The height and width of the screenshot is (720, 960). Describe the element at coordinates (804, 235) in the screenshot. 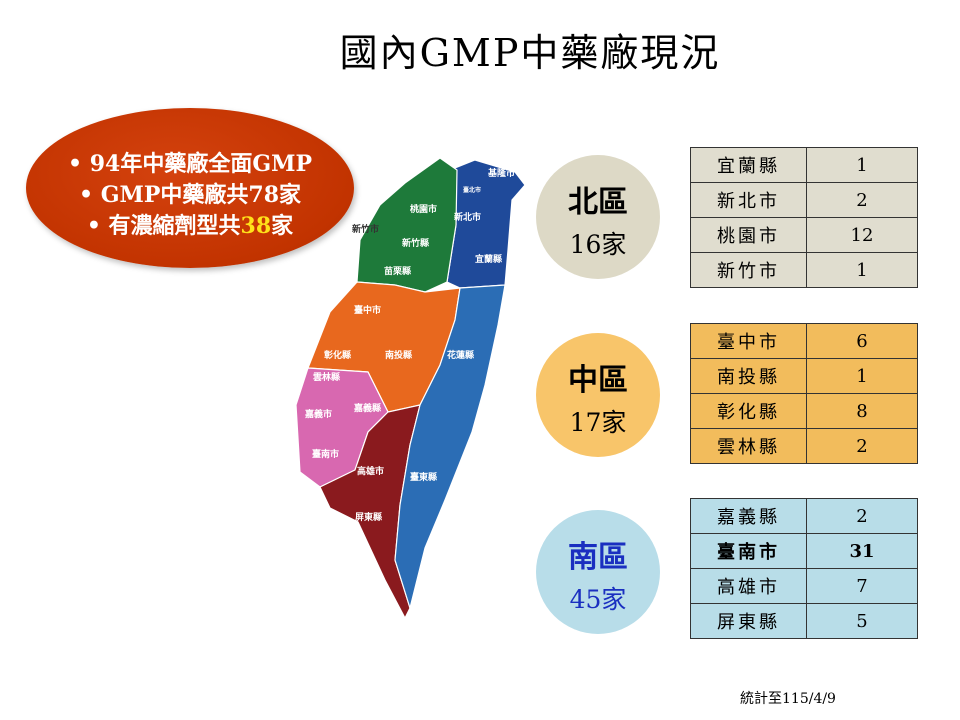

I see `table-row: 桃園市 12` at that location.